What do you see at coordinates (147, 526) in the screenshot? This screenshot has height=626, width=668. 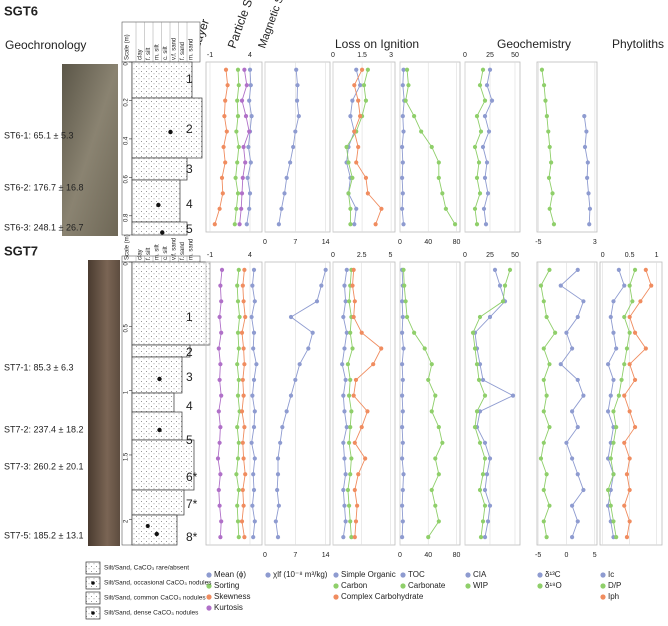 I see `nodule` at bounding box center [147, 526].